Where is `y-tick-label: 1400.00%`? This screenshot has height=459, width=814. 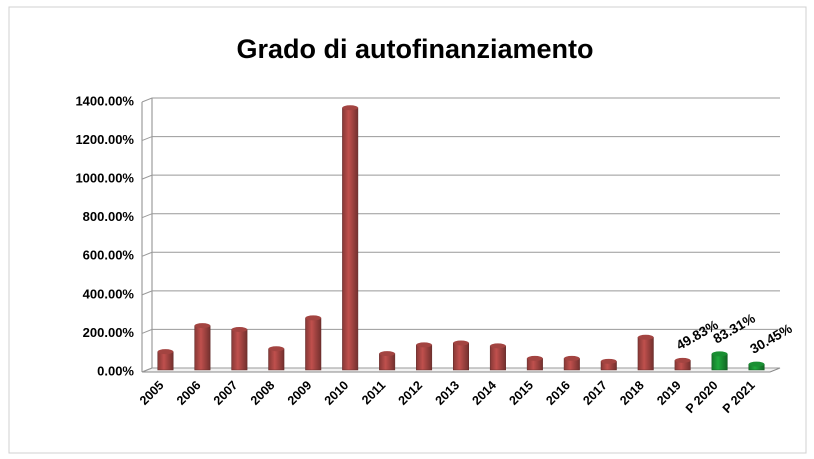 y-tick-label: 1400.00% is located at coordinates (104, 100).